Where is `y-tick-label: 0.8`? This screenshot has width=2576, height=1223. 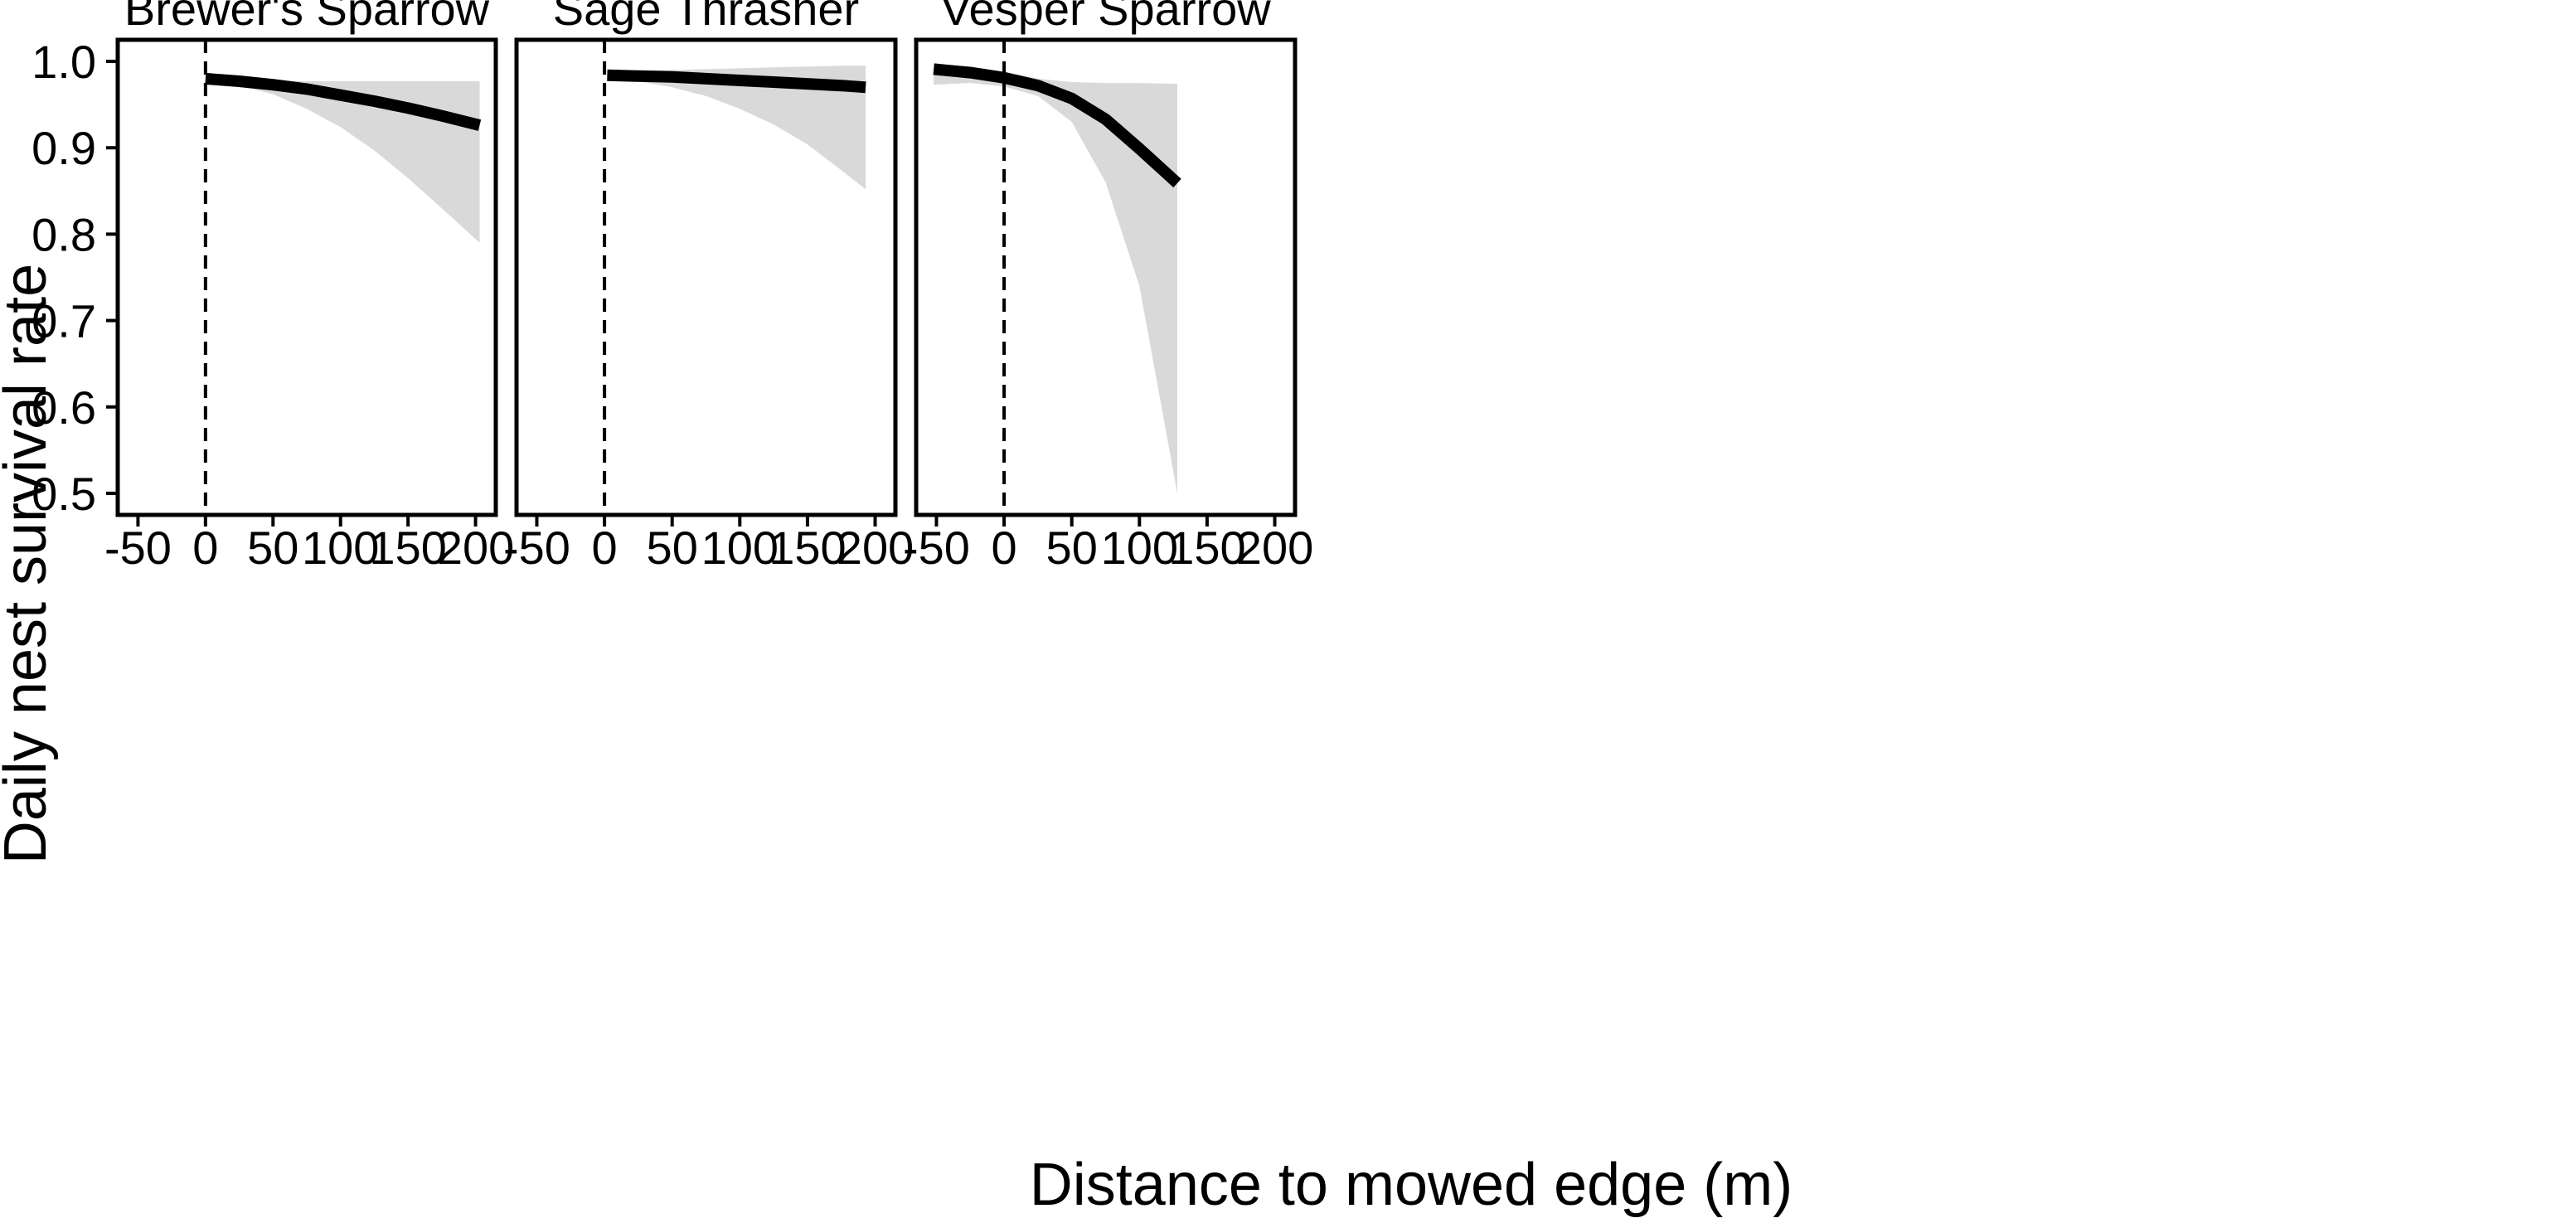 y-tick-label: 0.8 is located at coordinates (64, 234).